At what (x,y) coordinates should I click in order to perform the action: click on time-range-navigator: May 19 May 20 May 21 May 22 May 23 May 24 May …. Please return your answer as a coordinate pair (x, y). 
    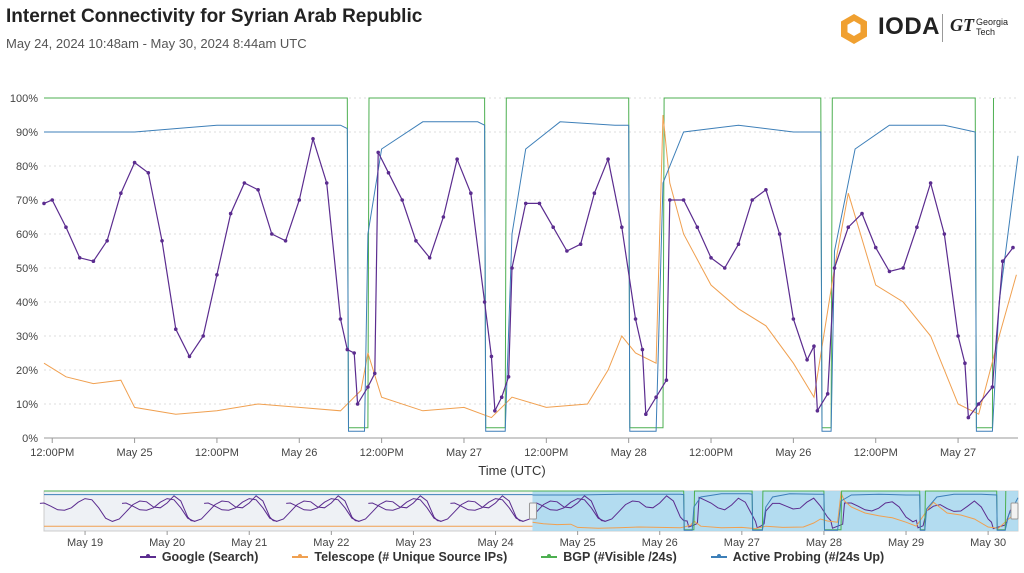
    Looking at the image, I should click on (512, 517).